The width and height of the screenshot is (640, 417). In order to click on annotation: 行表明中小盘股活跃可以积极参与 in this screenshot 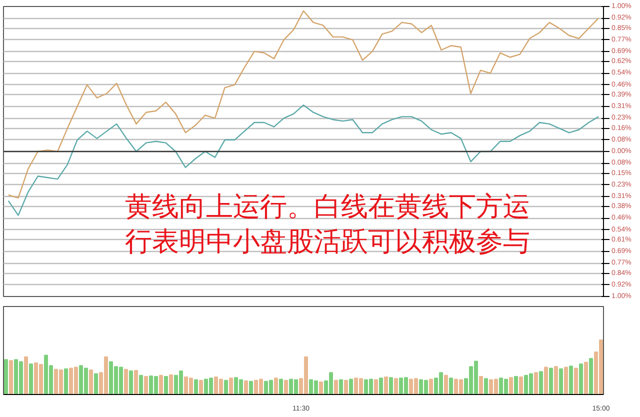, I will do `click(327, 241)`.